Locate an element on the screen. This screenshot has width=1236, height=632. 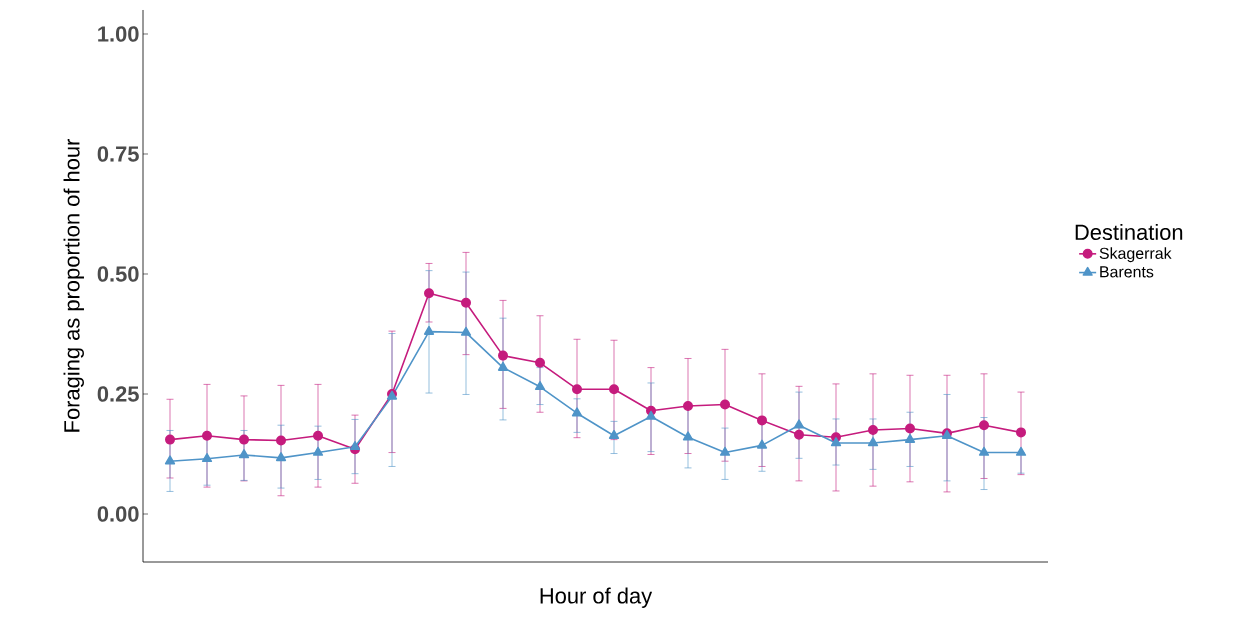
legend-label: Skagerrak is located at coordinates (1135, 255).